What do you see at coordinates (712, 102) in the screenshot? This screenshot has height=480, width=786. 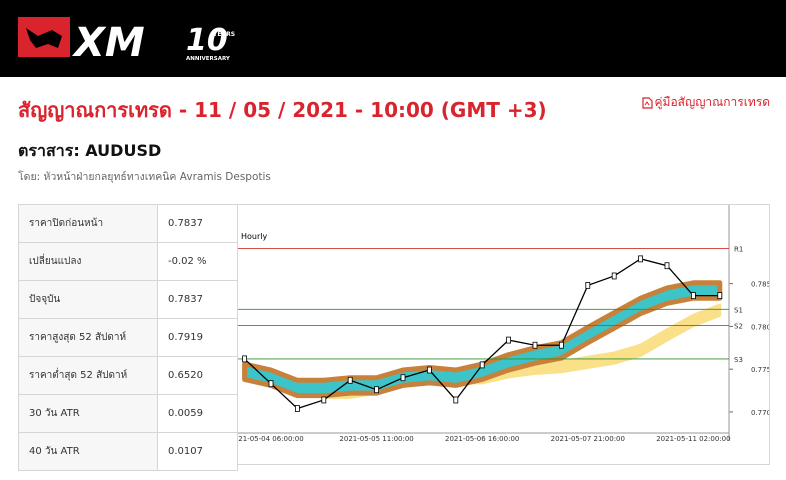 I see `guide-link-text: คู่มือสัญญาณการเทรด` at bounding box center [712, 102].